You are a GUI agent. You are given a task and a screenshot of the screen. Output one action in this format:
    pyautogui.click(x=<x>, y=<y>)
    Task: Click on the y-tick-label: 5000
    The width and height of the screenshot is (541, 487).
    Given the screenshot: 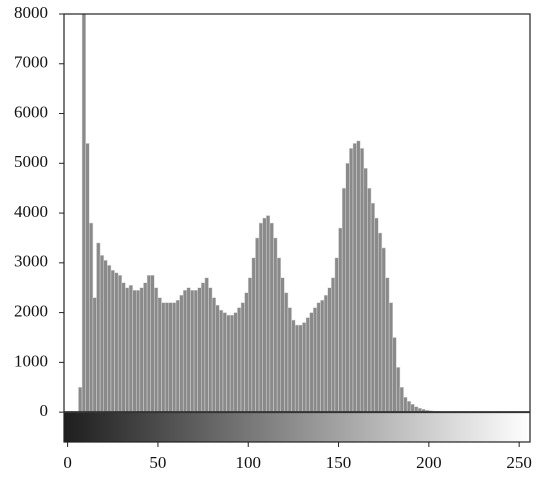 What is the action you would take?
    pyautogui.click(x=31, y=161)
    